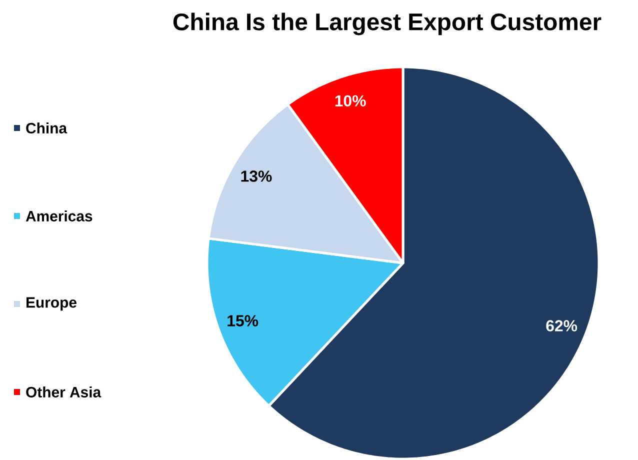 The image size is (638, 460). Describe the element at coordinates (64, 392) in the screenshot. I see `legend-label: Other Asia` at that location.